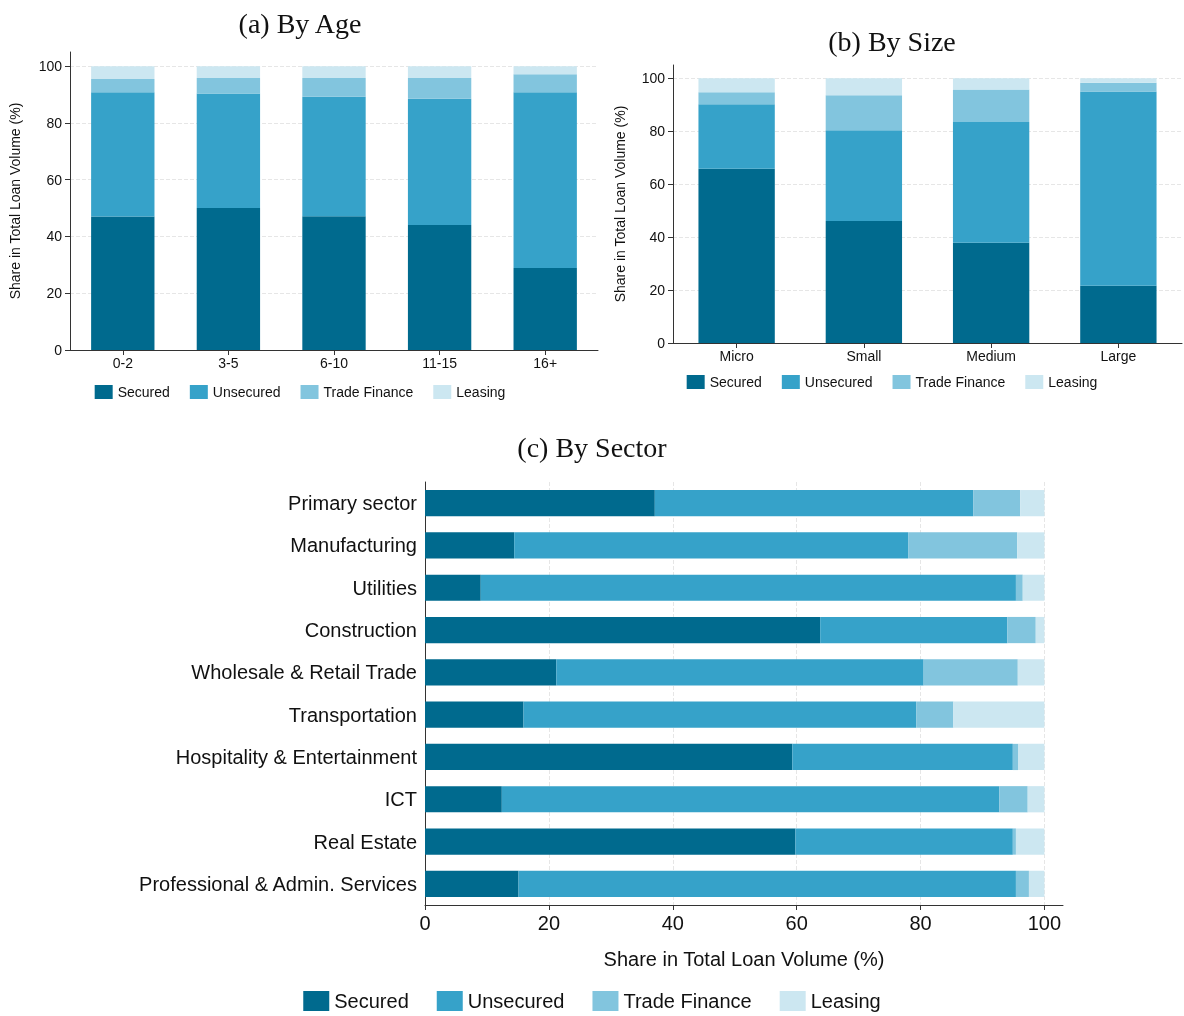 The image size is (1184, 1016). What do you see at coordinates (661, 343) in the screenshot?
I see `y-tick-label: 0` at bounding box center [661, 343].